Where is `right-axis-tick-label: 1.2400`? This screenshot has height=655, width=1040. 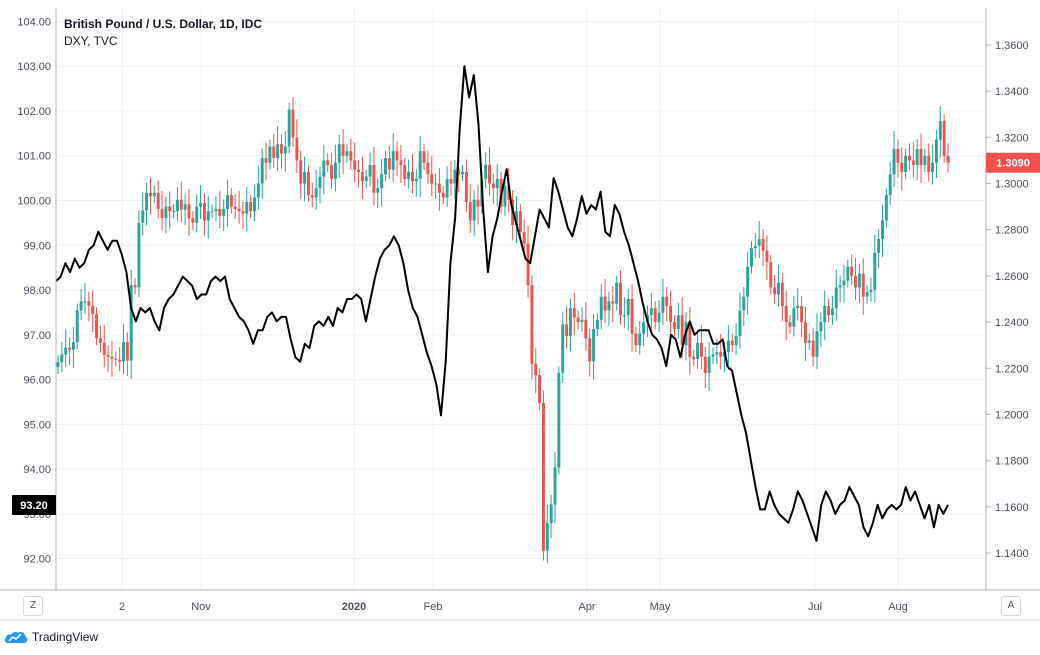
right-axis-tick-label: 1.2400 is located at coordinates (1012, 323).